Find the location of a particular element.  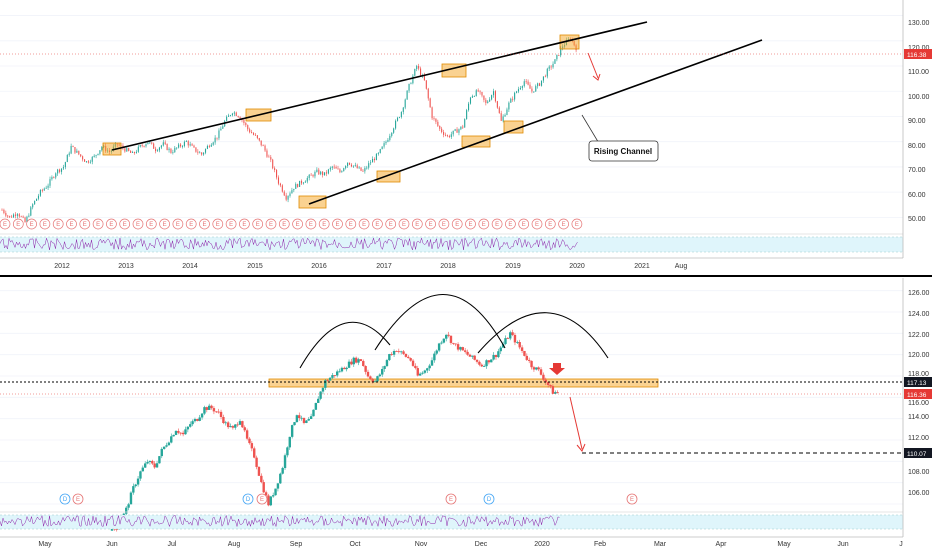

y-tick: 100.00 is located at coordinates (919, 97).